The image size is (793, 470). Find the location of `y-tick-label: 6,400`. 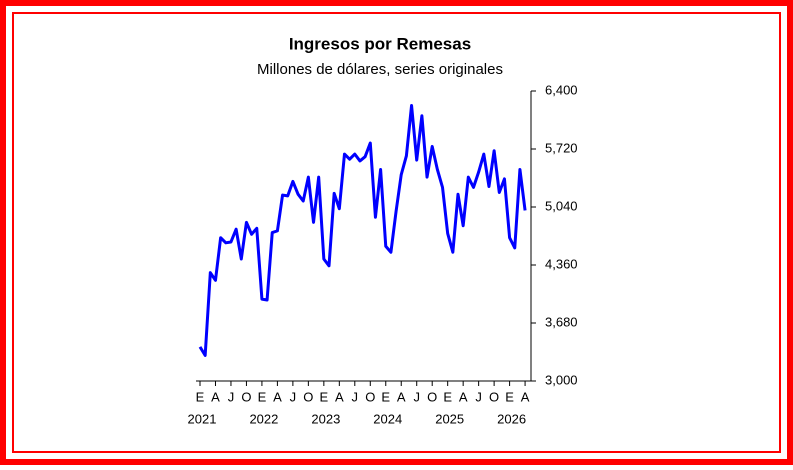

y-tick-label: 6,400 is located at coordinates (561, 89).